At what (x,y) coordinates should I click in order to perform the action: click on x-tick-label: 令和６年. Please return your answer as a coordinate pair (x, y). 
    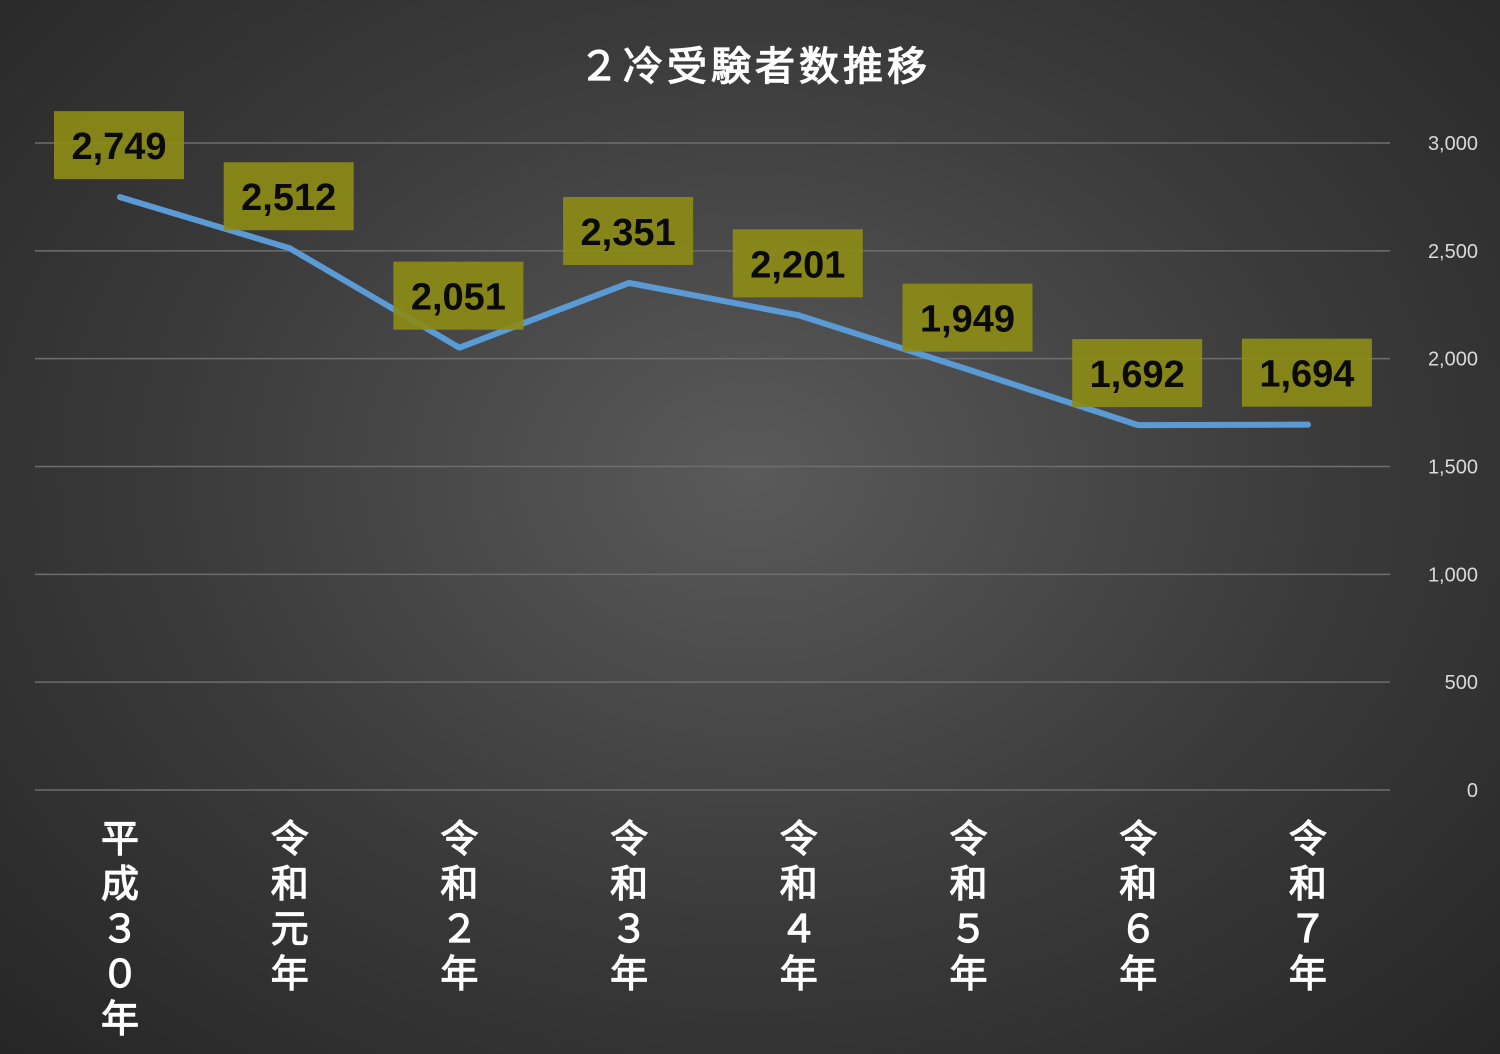
    Looking at the image, I should click on (1138, 906).